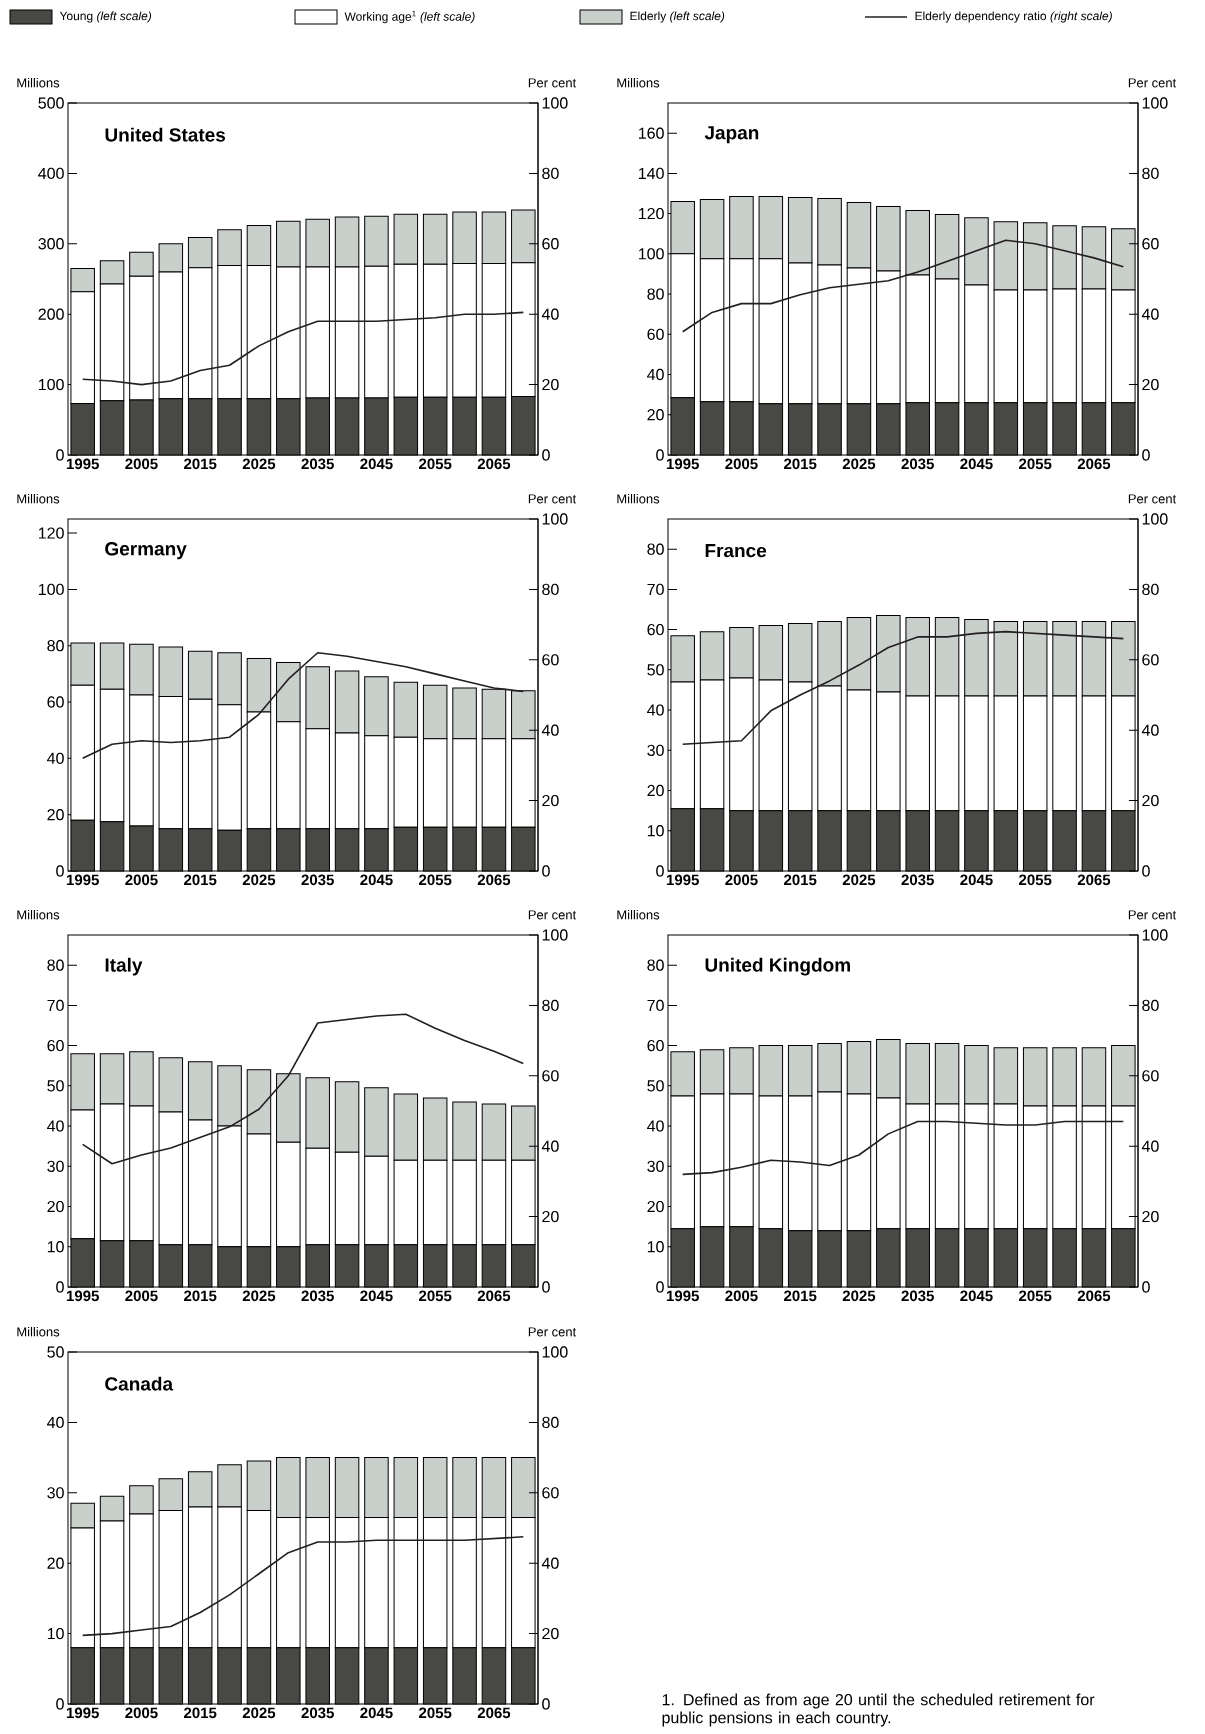 Image resolution: width=1205 pixels, height=1734 pixels. I want to click on text: 1. Defined as from age 20 until the scheduled retirement for public pensions in each country., so click(878, 1710).